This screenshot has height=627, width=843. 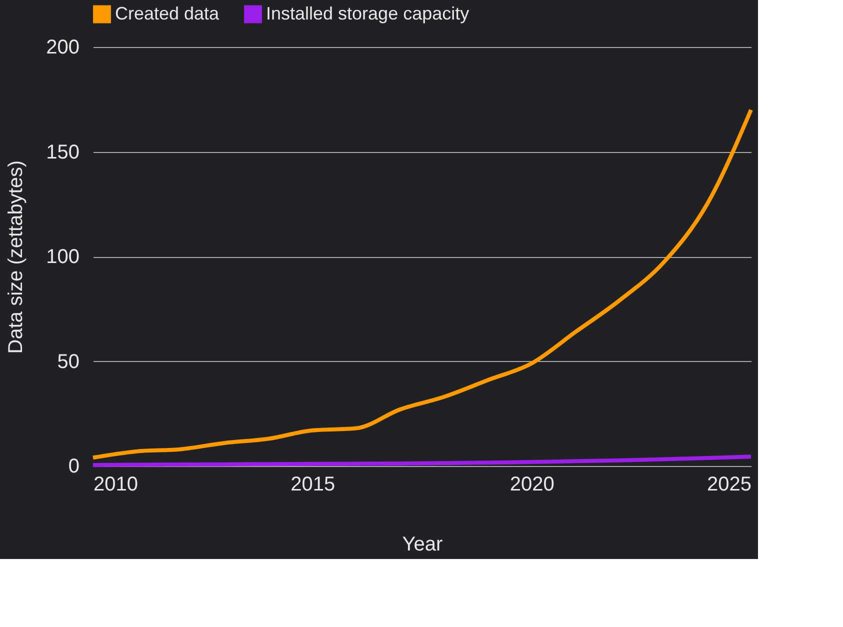 I want to click on y-tick-label: 200, so click(x=63, y=47).